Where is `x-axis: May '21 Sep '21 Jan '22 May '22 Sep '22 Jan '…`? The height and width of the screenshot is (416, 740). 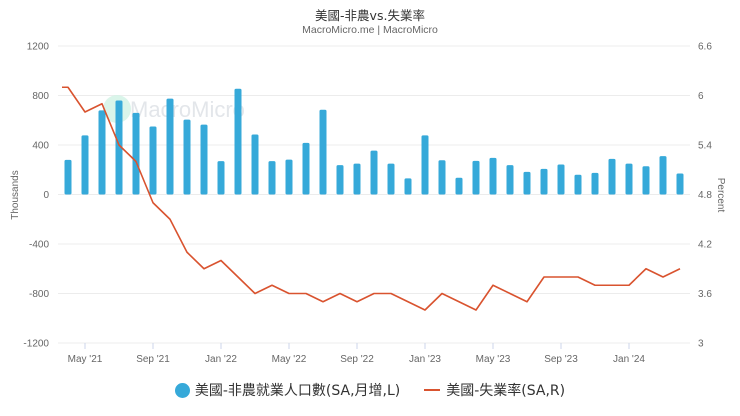 x-axis: May '21 Sep '21 Jan '22 May '22 Sep '22 Jan '… is located at coordinates (356, 354).